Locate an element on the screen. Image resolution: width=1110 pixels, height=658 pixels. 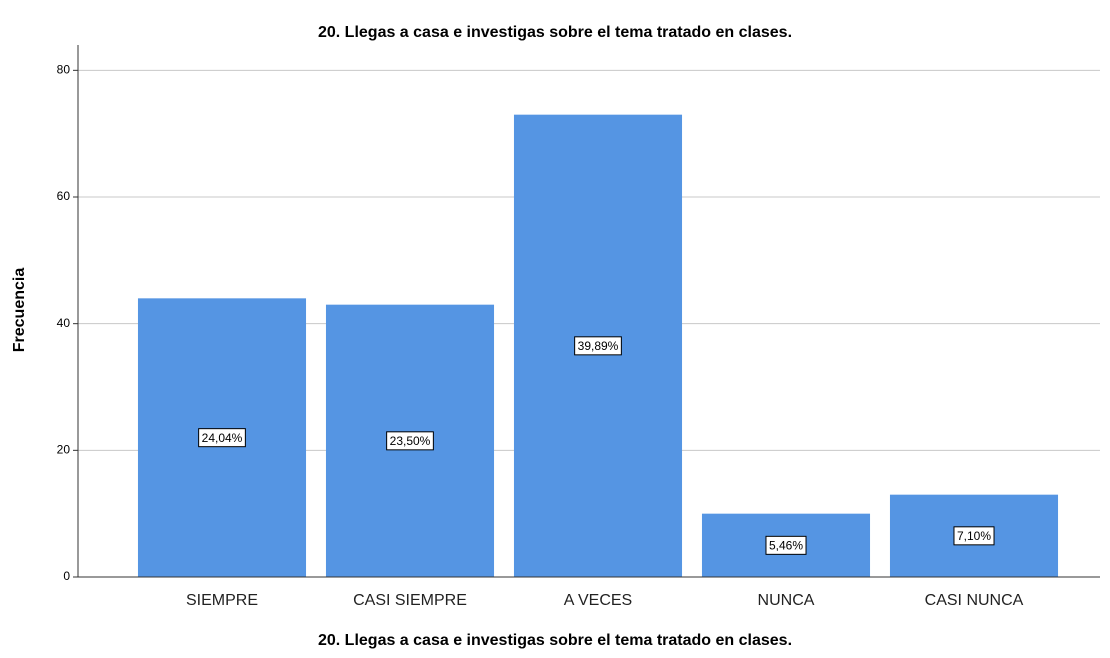
percent-label: 39,89% is located at coordinates (598, 346).